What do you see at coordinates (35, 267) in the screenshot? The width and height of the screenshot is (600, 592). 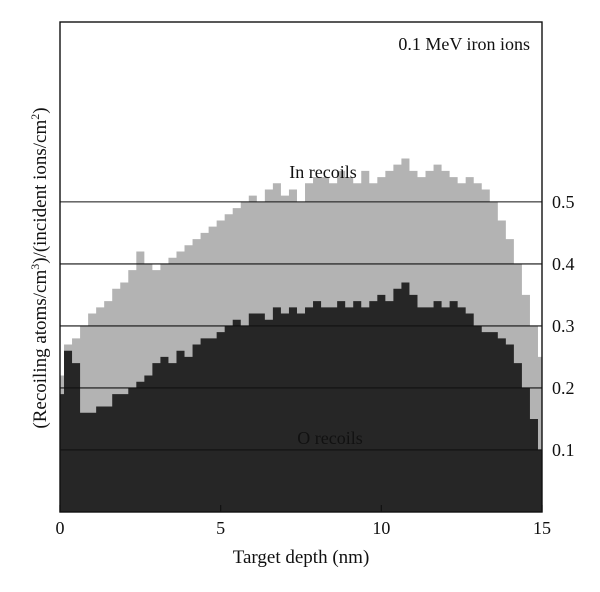 I see `y-axis-title-superscript-1: 3` at bounding box center [35, 267].